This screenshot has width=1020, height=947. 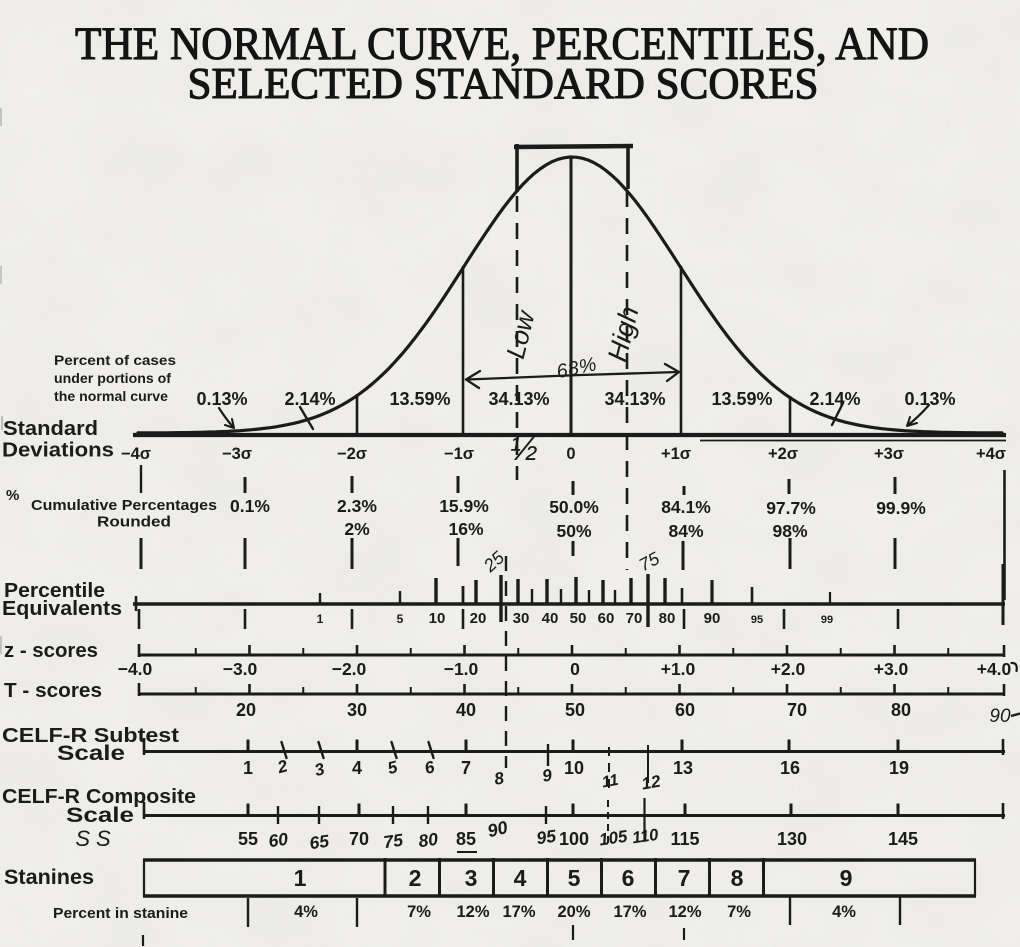 I want to click on svg-text: 2.3%, so click(x=357, y=506).